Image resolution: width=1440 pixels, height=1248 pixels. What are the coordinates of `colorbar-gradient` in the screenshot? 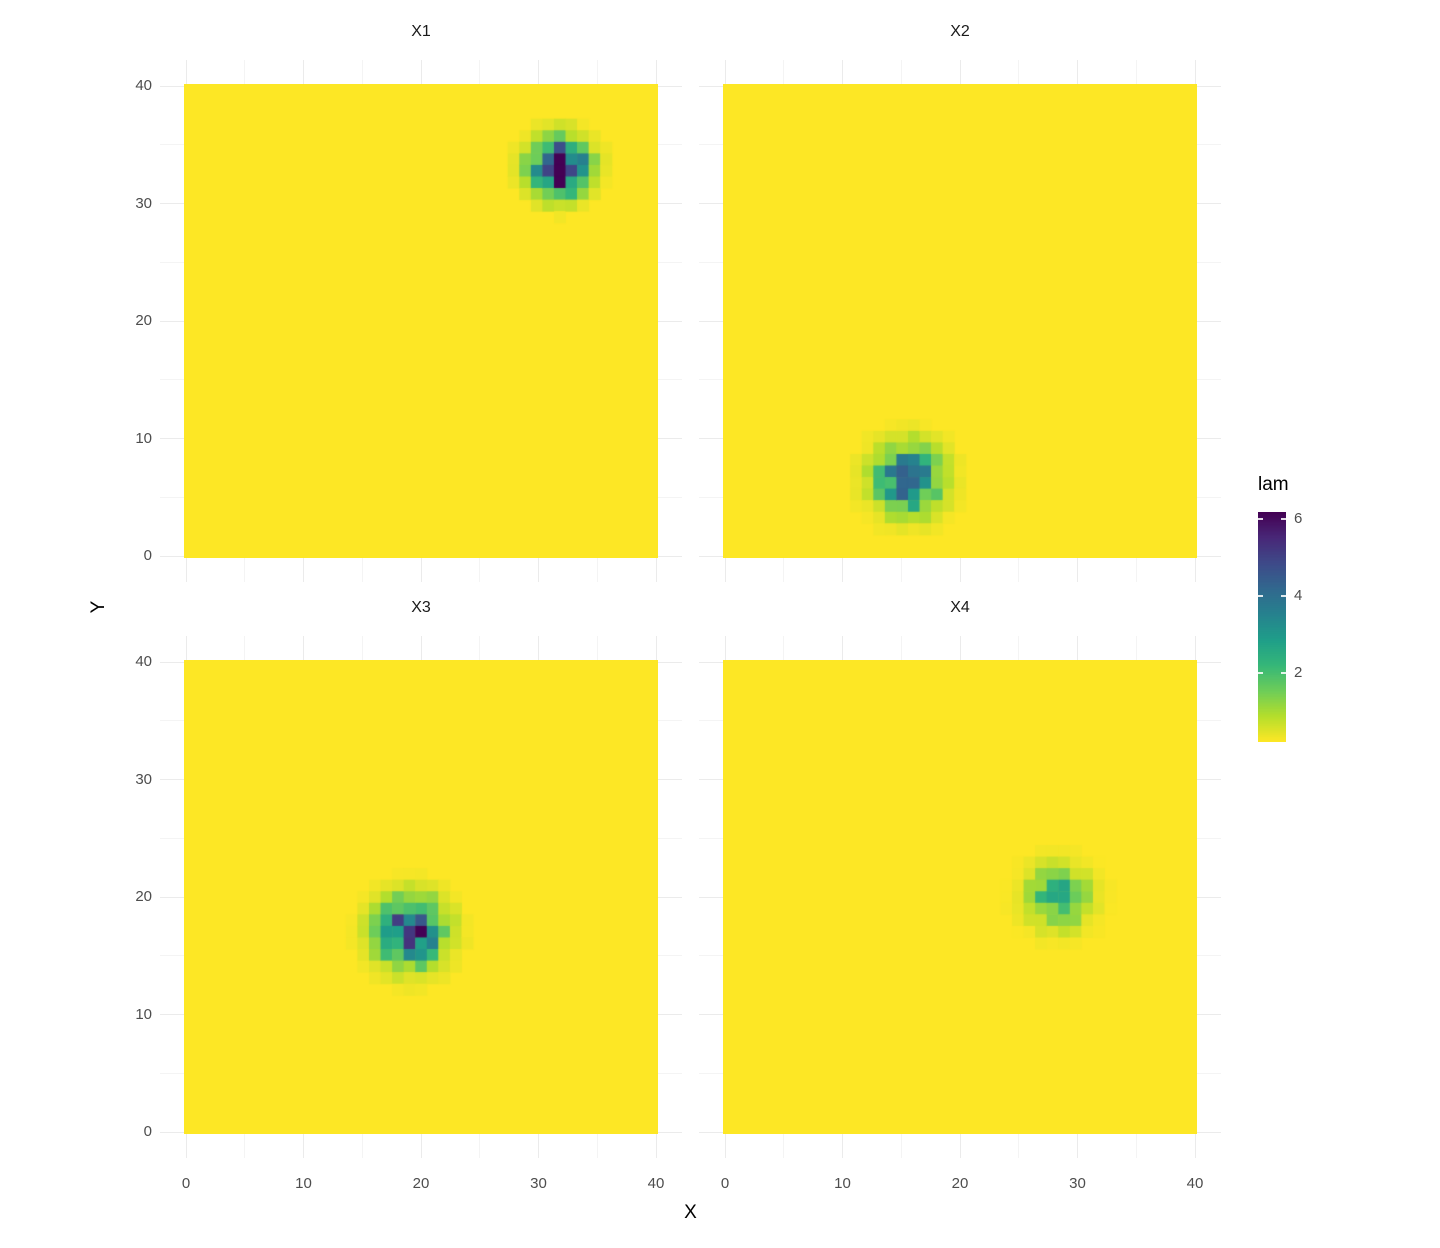 It's located at (1272, 627).